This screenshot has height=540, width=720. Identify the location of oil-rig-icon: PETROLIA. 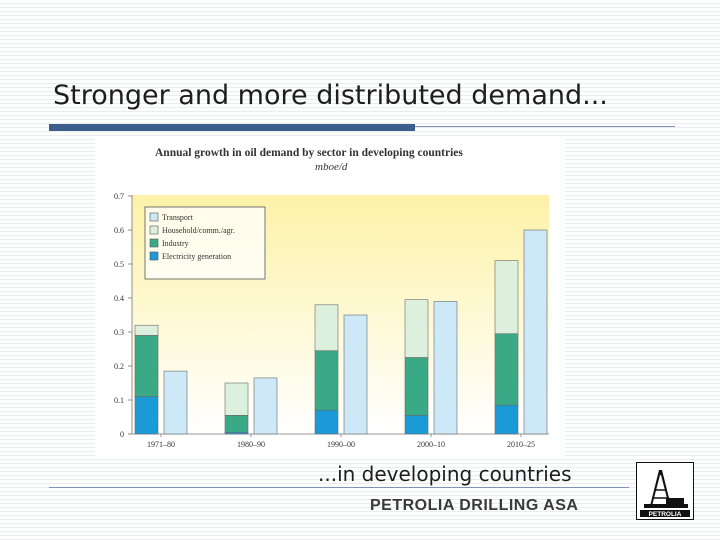
(665, 491).